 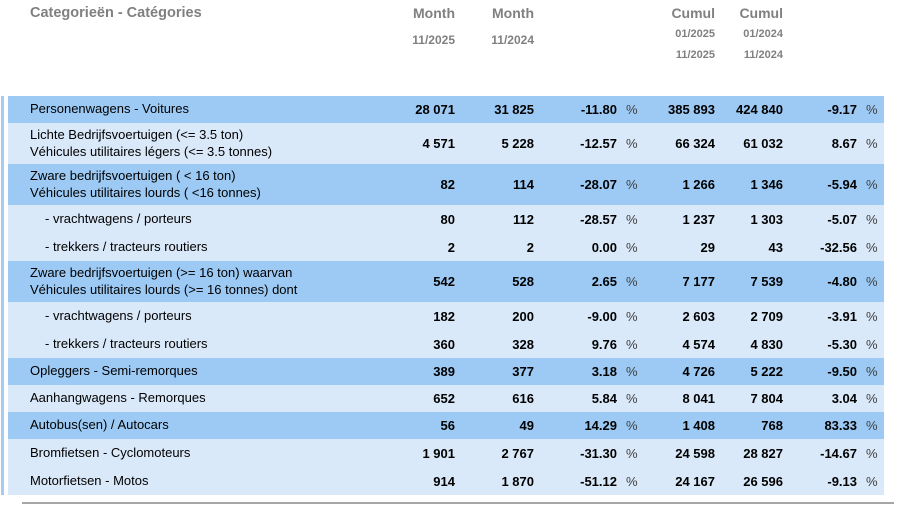 I want to click on month-current-value: 28 071, so click(x=435, y=109).